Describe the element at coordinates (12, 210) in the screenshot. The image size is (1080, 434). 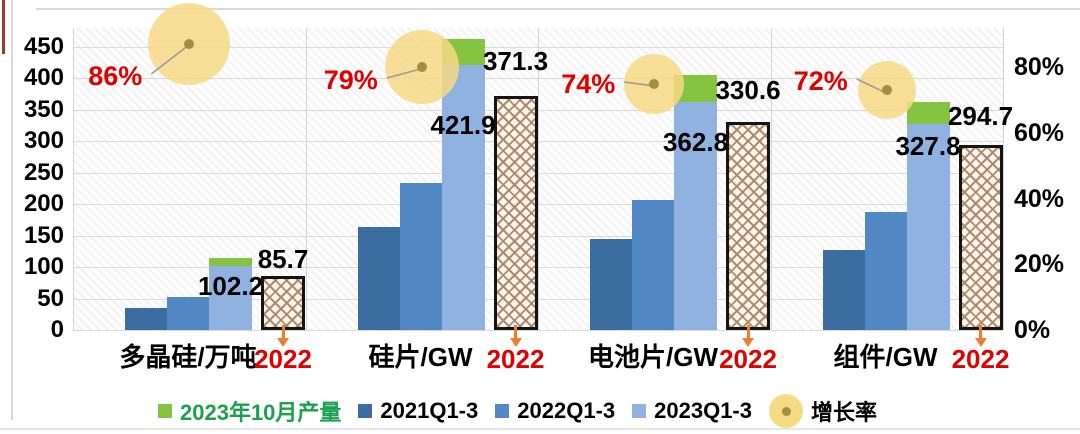
I see `left-border-line` at that location.